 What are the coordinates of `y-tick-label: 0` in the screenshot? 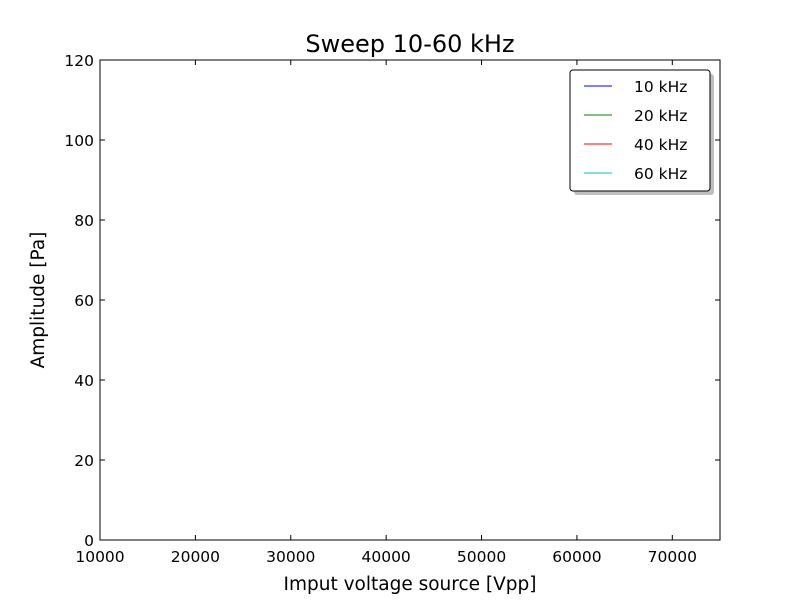 It's located at (89, 541).